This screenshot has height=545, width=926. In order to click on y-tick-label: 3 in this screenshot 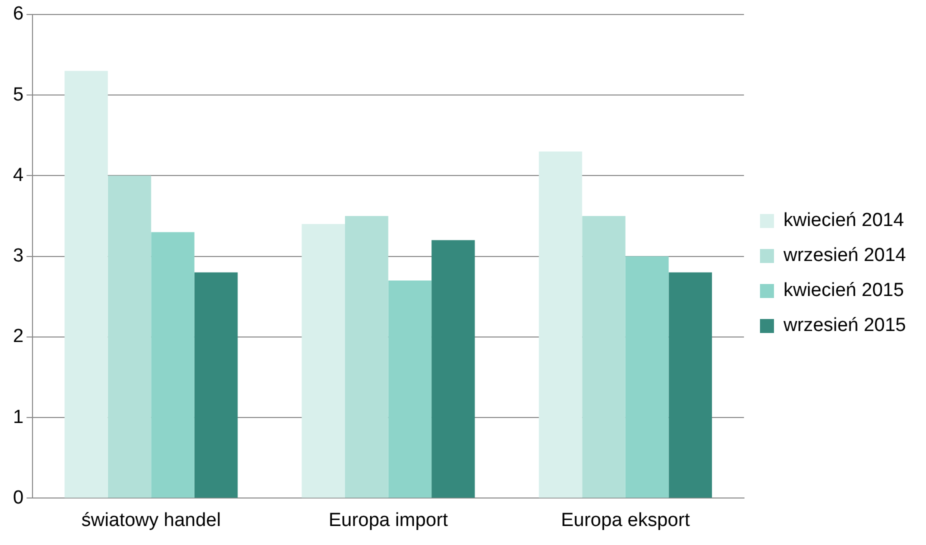, I will do `click(18, 256)`.